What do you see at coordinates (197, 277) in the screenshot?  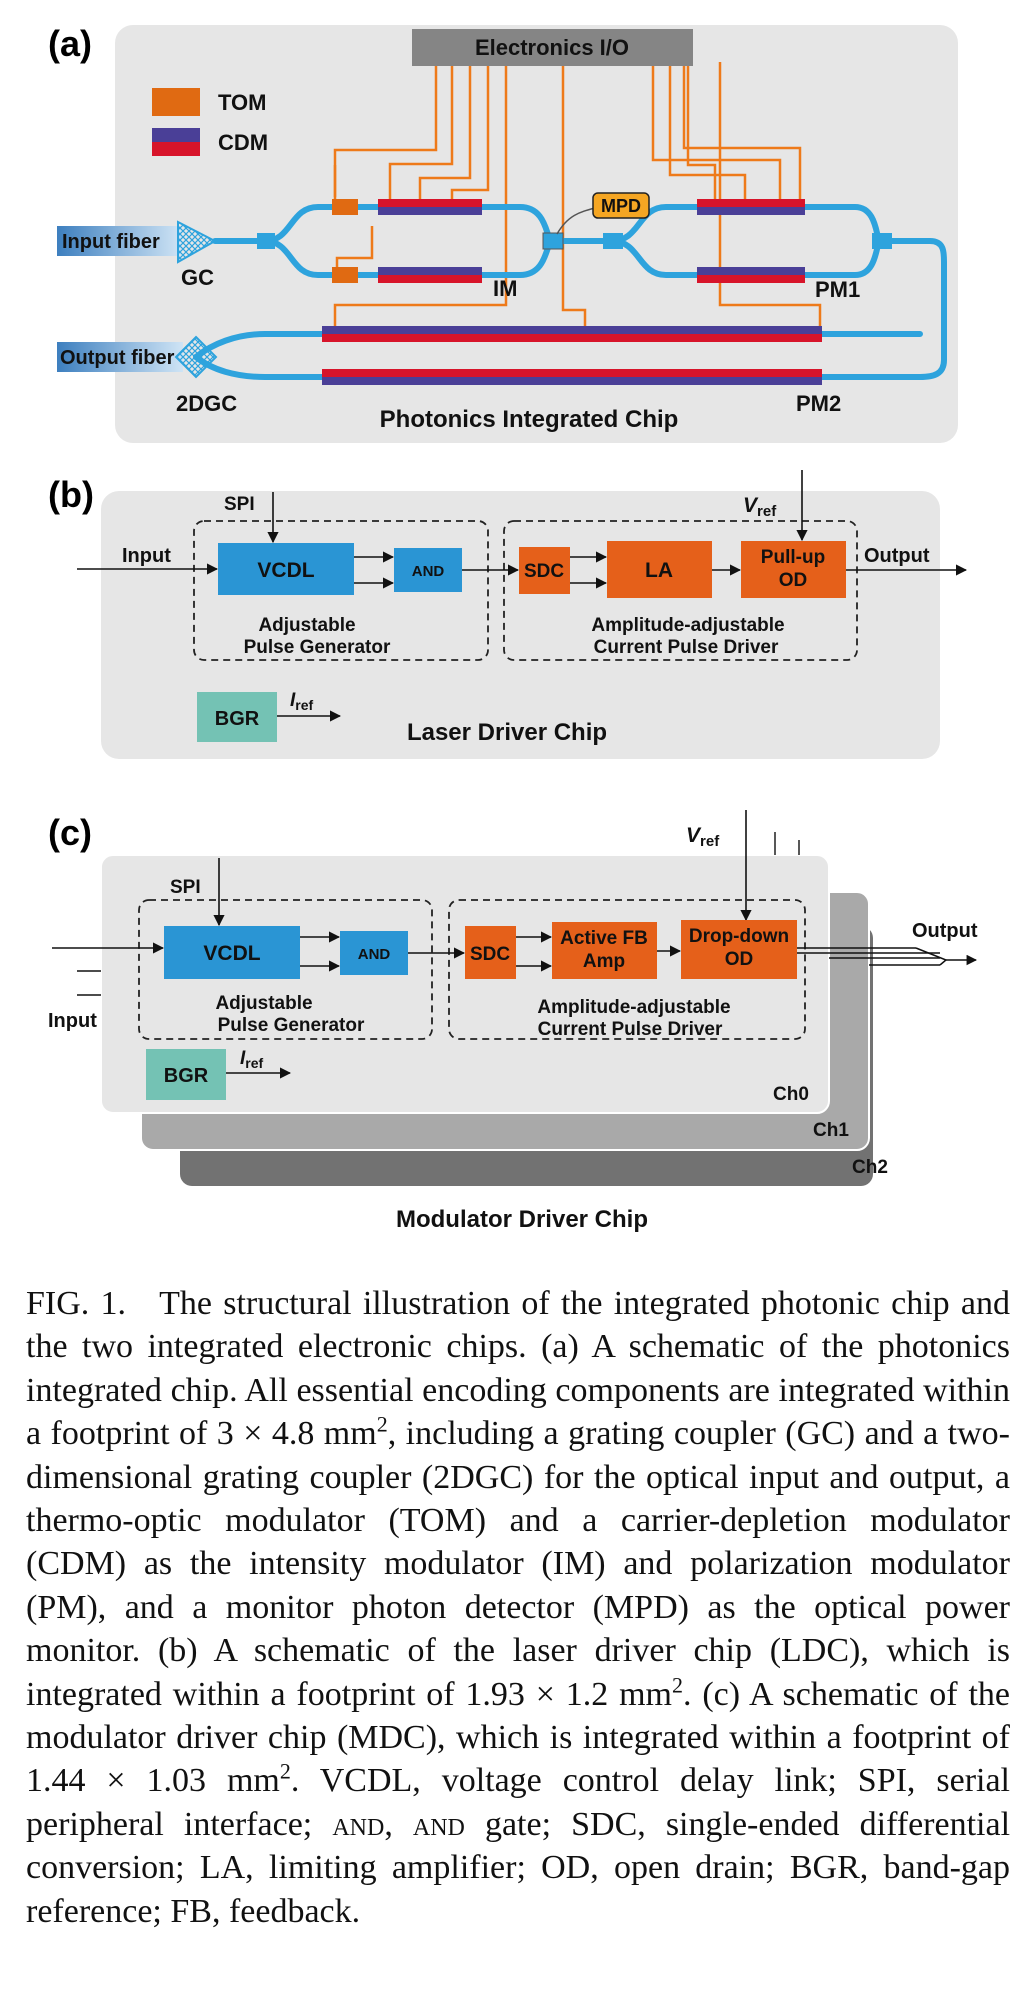 I see `gc-label: GC` at bounding box center [197, 277].